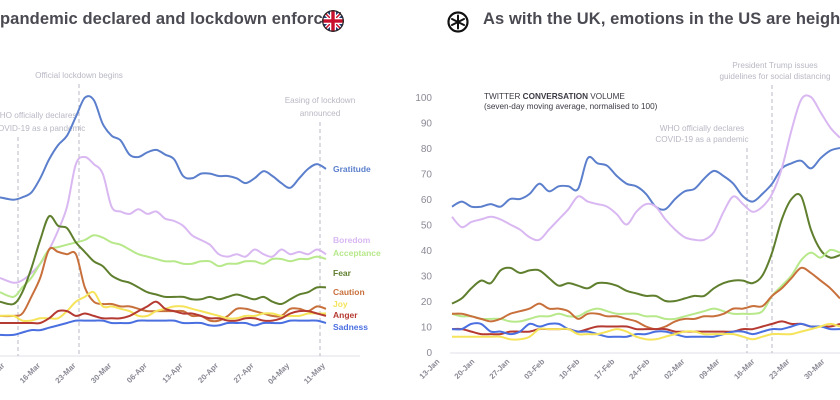 This screenshot has width=840, height=400. I want to click on annotation-label: guidelines for social distancing, so click(774, 76).